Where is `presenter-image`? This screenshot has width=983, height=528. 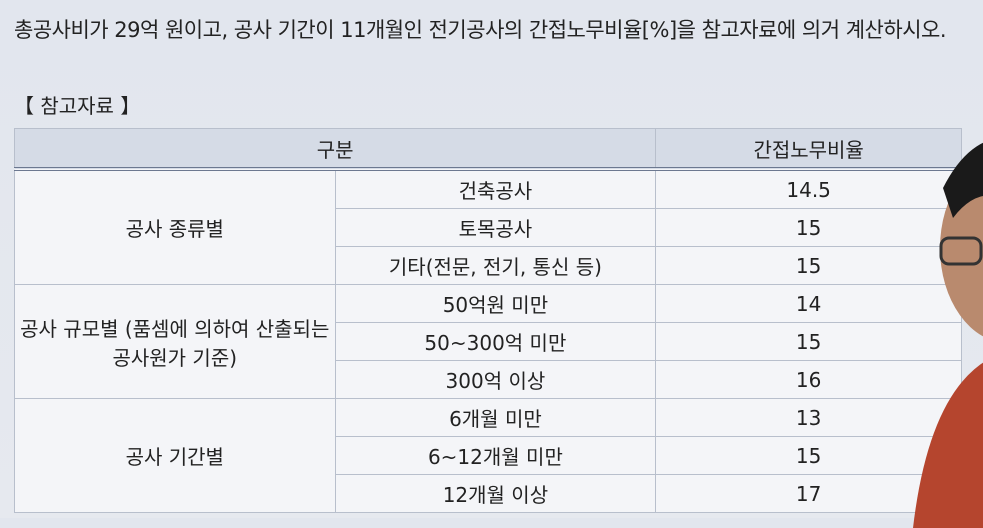
presenter-image is located at coordinates (948, 335).